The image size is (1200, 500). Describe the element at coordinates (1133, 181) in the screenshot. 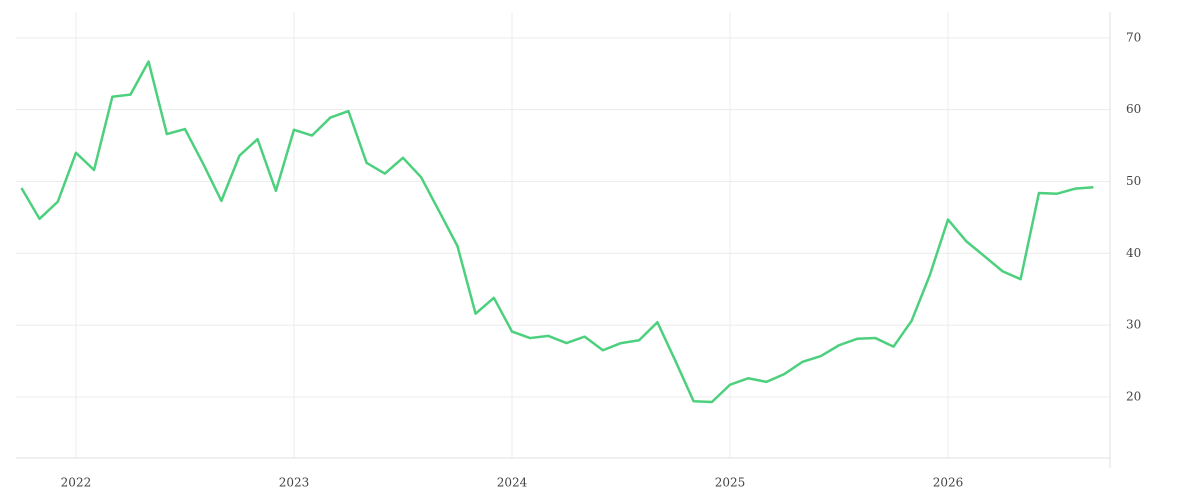

I see `y-tick-label: 50` at that location.